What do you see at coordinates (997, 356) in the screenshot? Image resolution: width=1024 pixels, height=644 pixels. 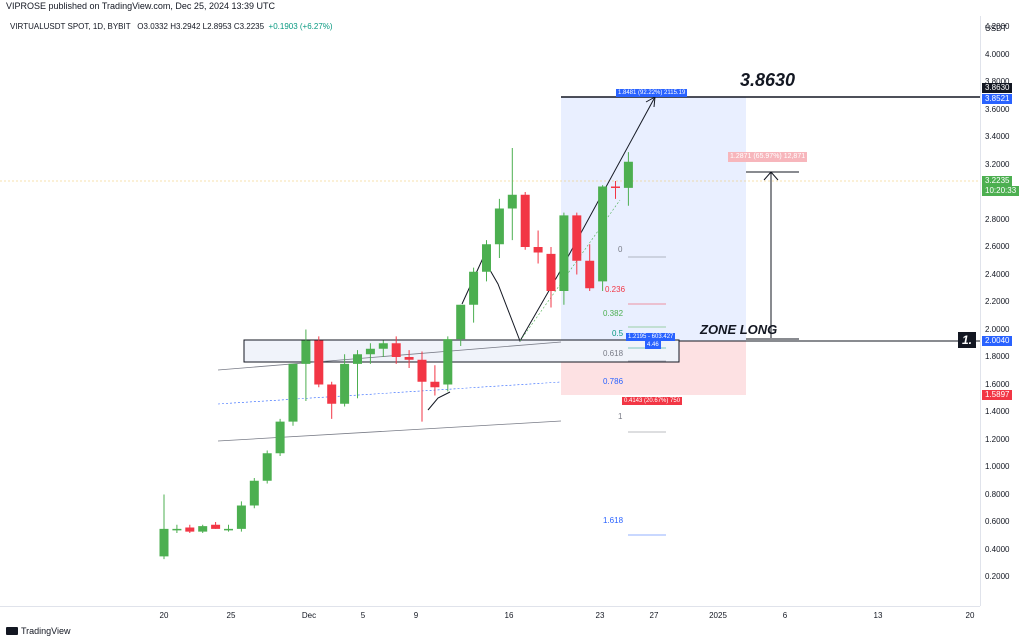 I see `price-axis-label: 1.8000` at bounding box center [997, 356].